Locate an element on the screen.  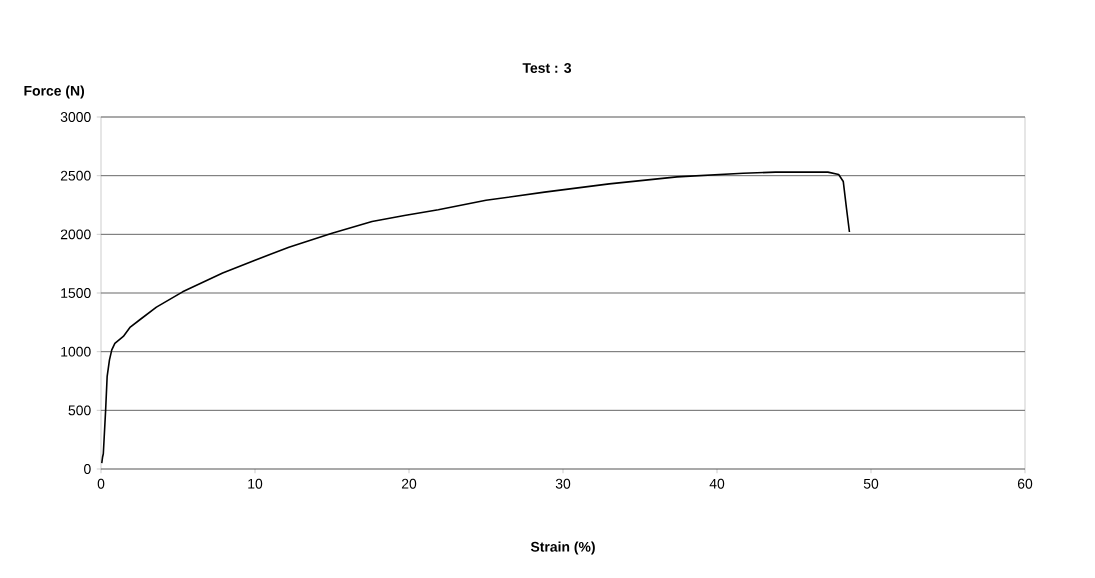
x-tick-label: 60 is located at coordinates (1025, 483).